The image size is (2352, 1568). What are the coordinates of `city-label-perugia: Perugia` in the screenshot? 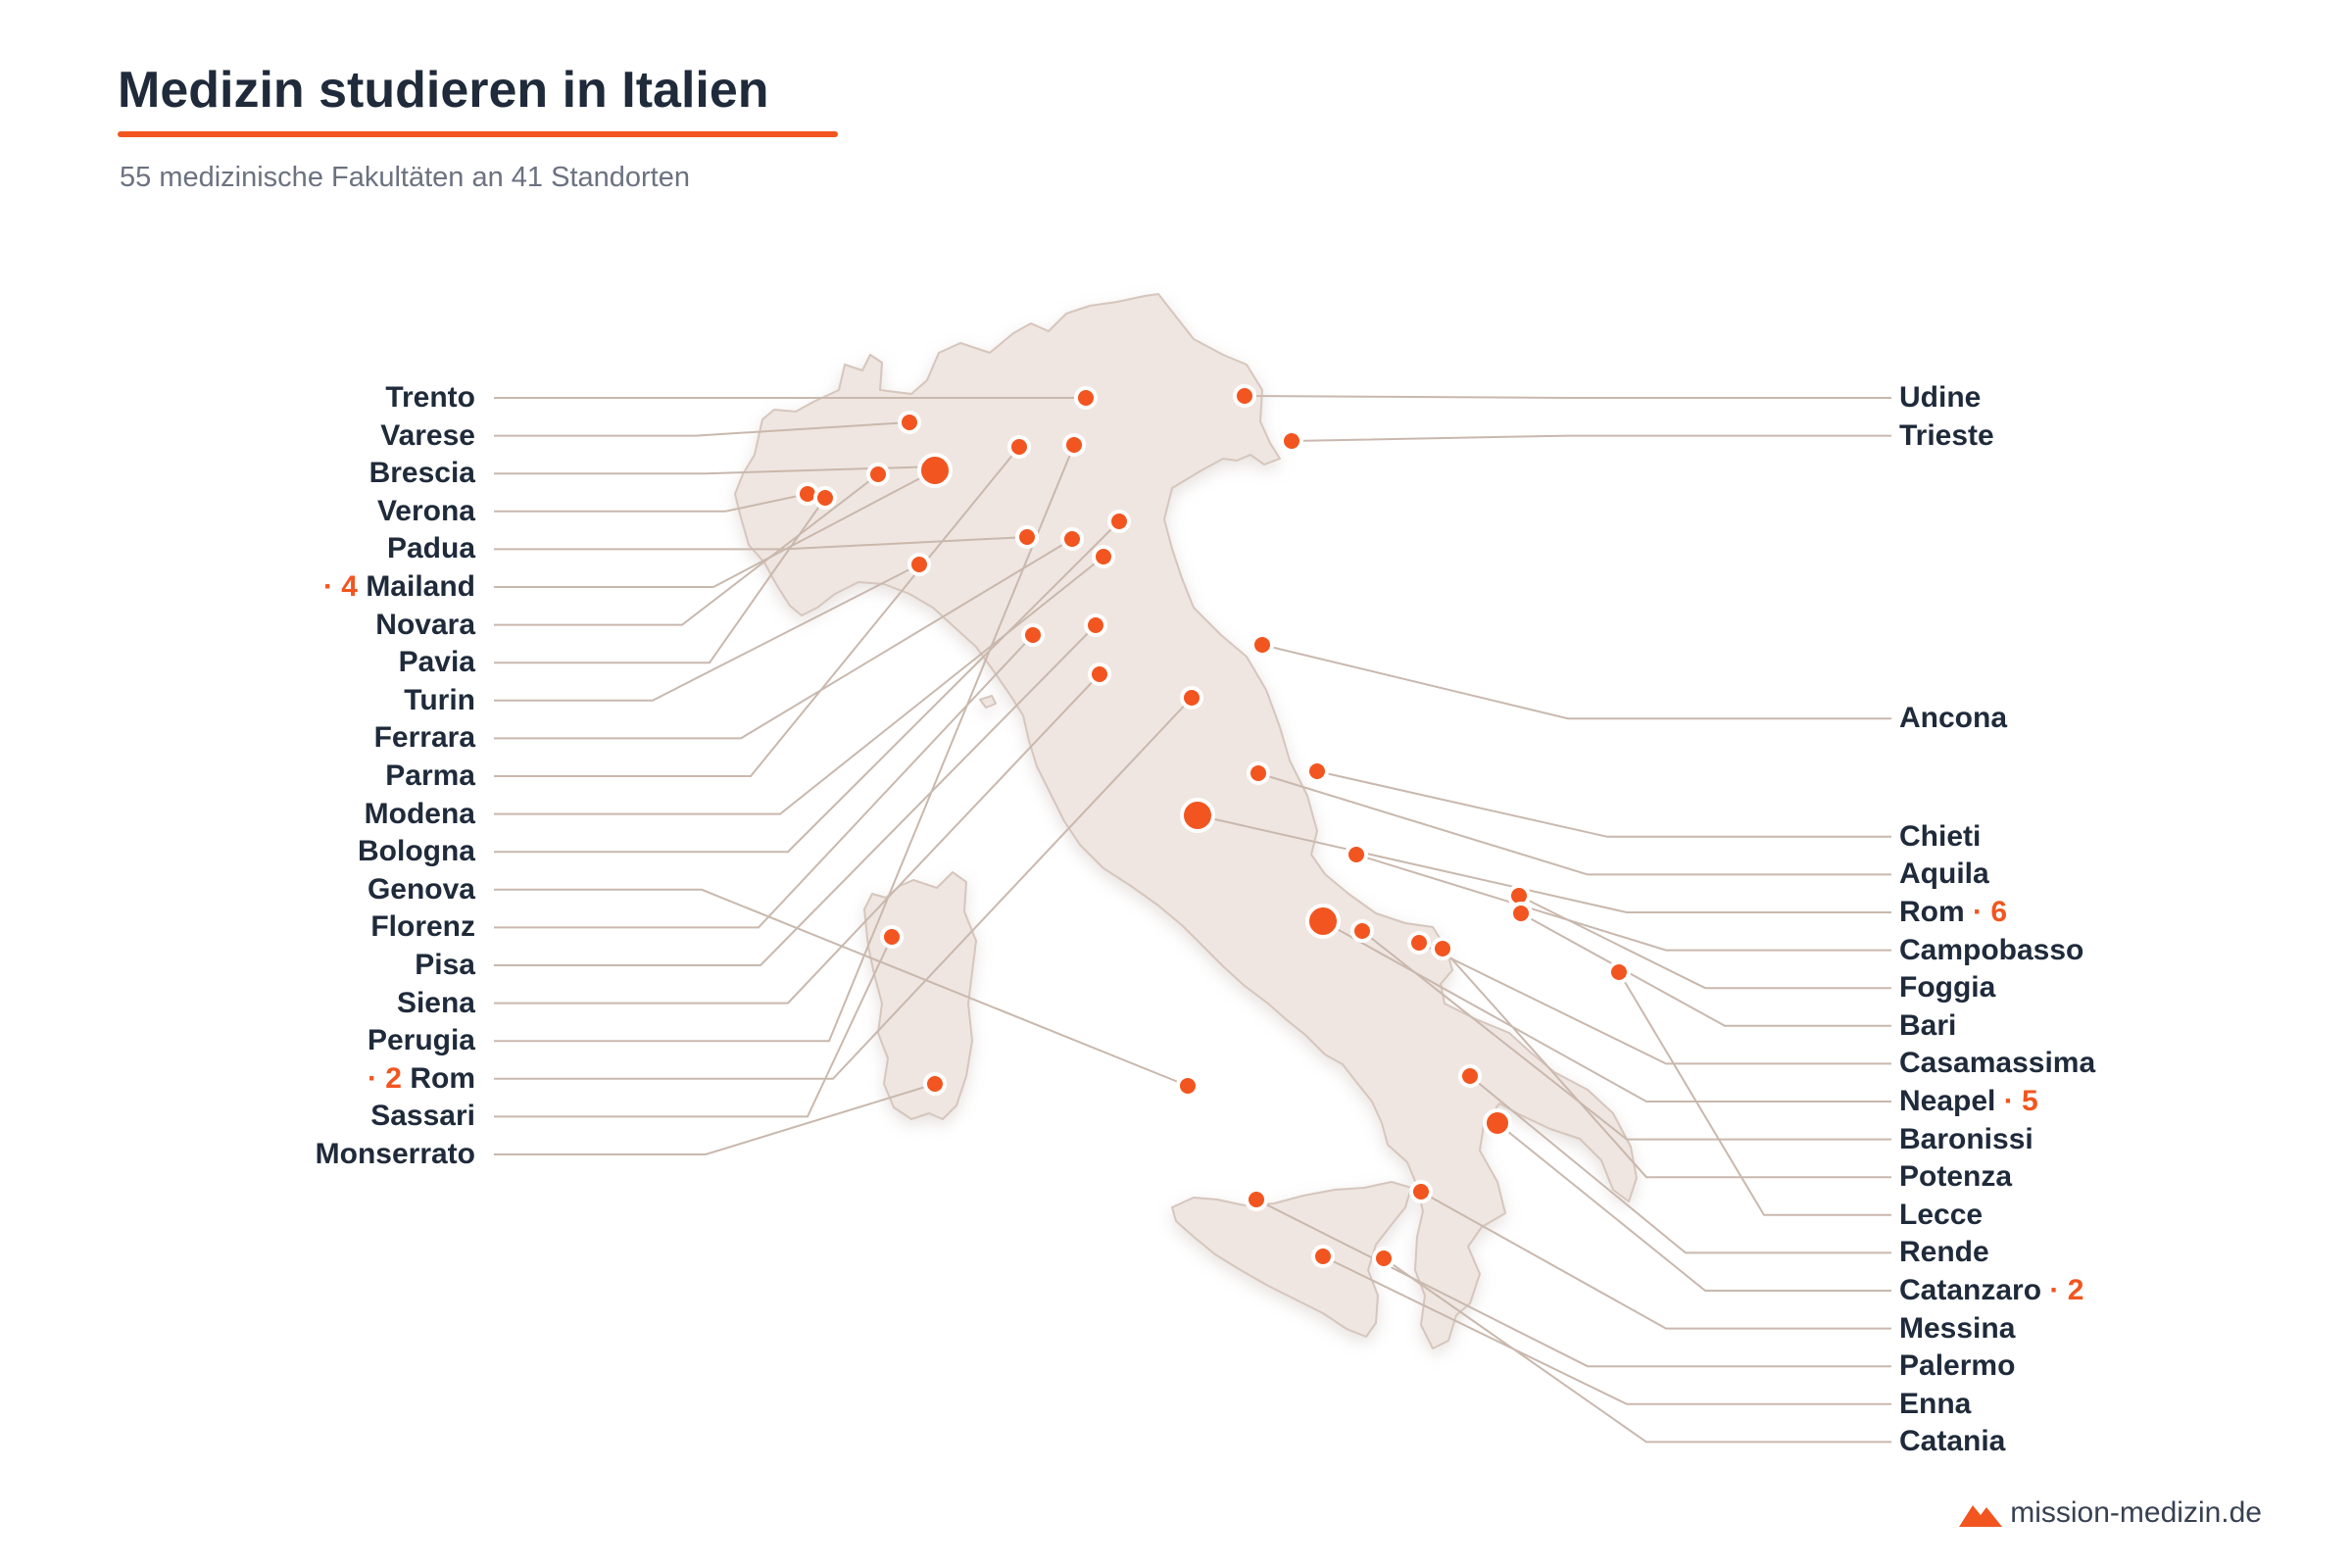 It's located at (421, 1040).